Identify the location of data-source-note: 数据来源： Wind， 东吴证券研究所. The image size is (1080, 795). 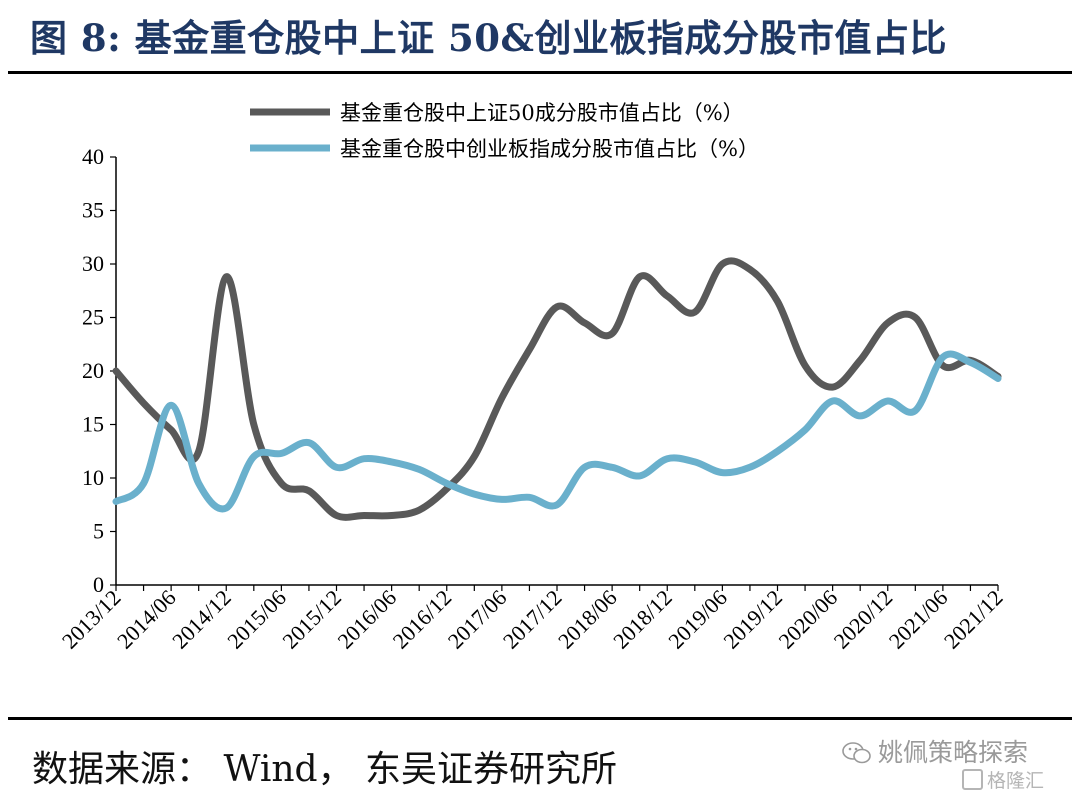
(325, 769).